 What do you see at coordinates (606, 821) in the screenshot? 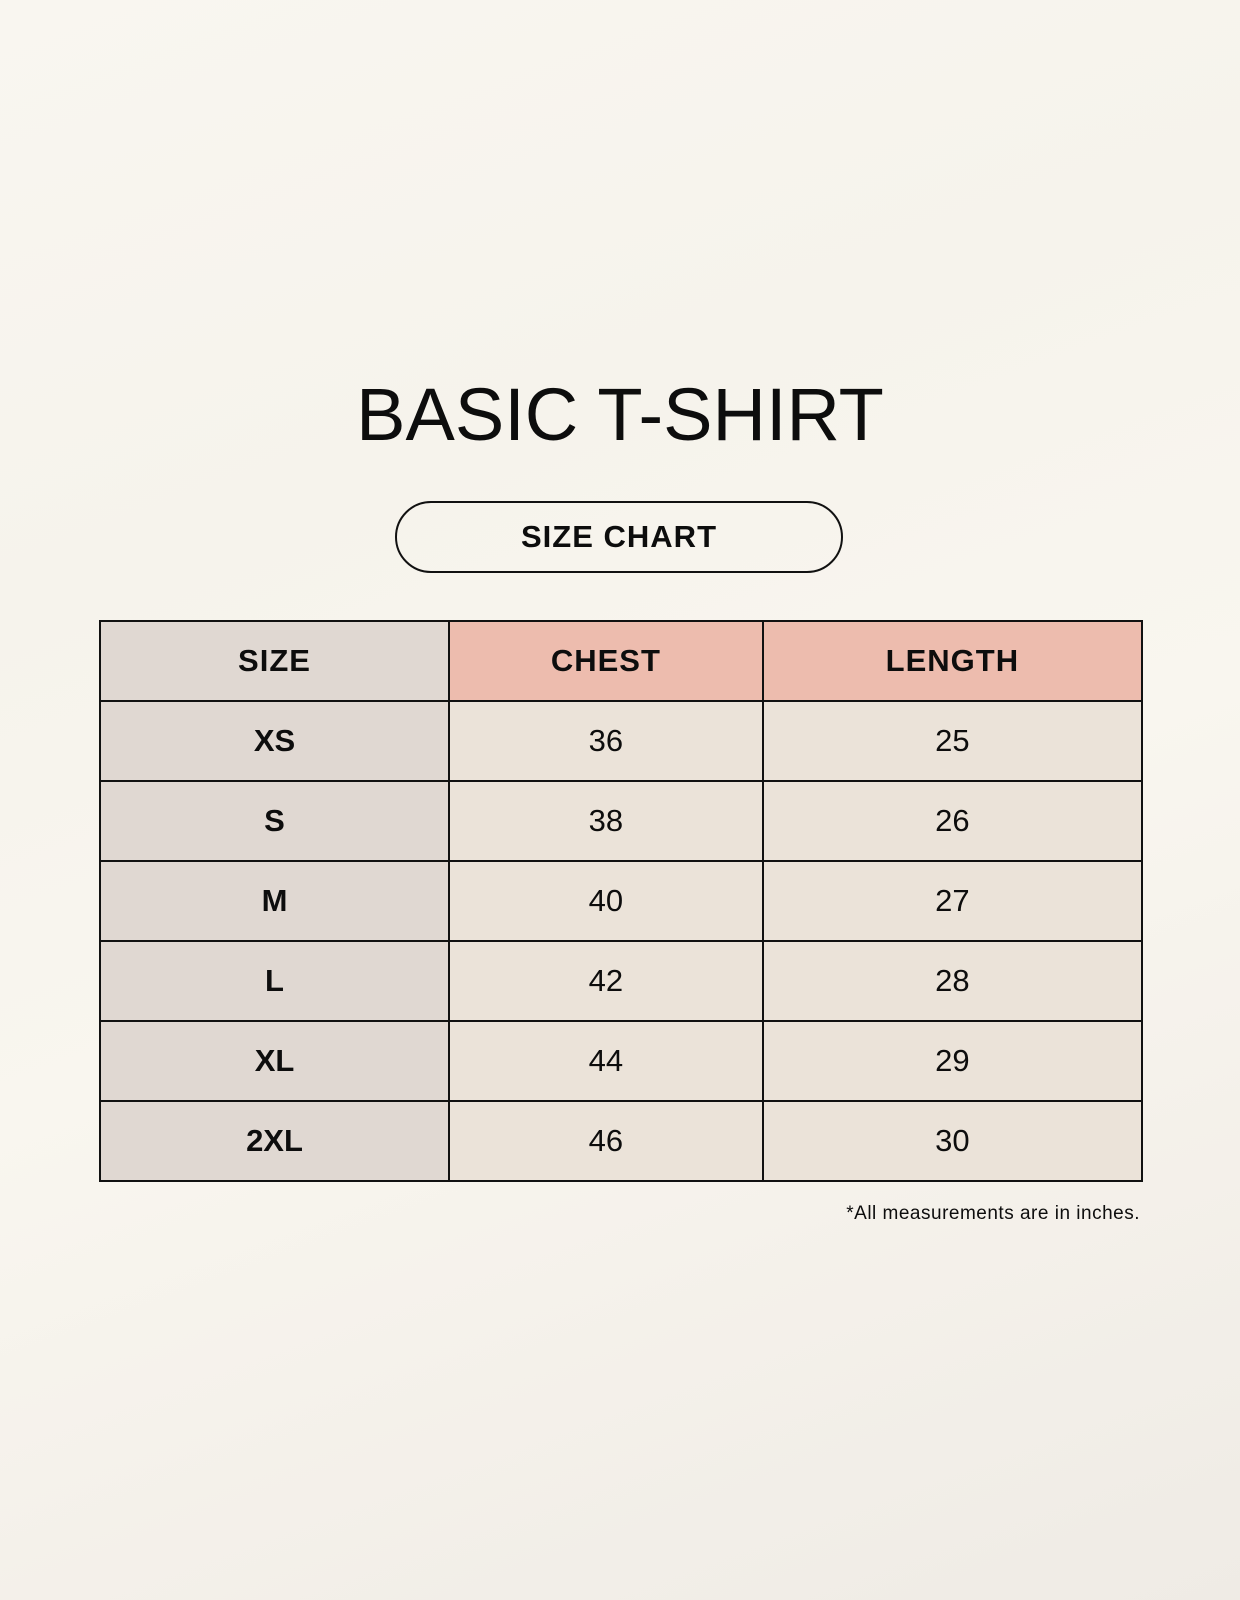
I see `chest-cell: 38` at bounding box center [606, 821].